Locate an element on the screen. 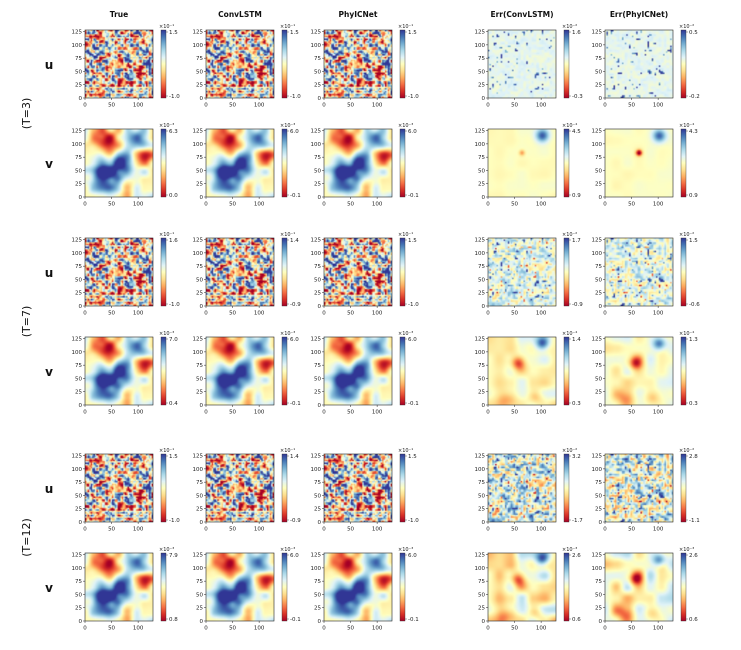 This screenshot has height=650, width=741. heatmap-panel: 0 50 100 0 25 50 75 100 125 ×10⁻²1.7 -0.9 is located at coordinates (529, 274).